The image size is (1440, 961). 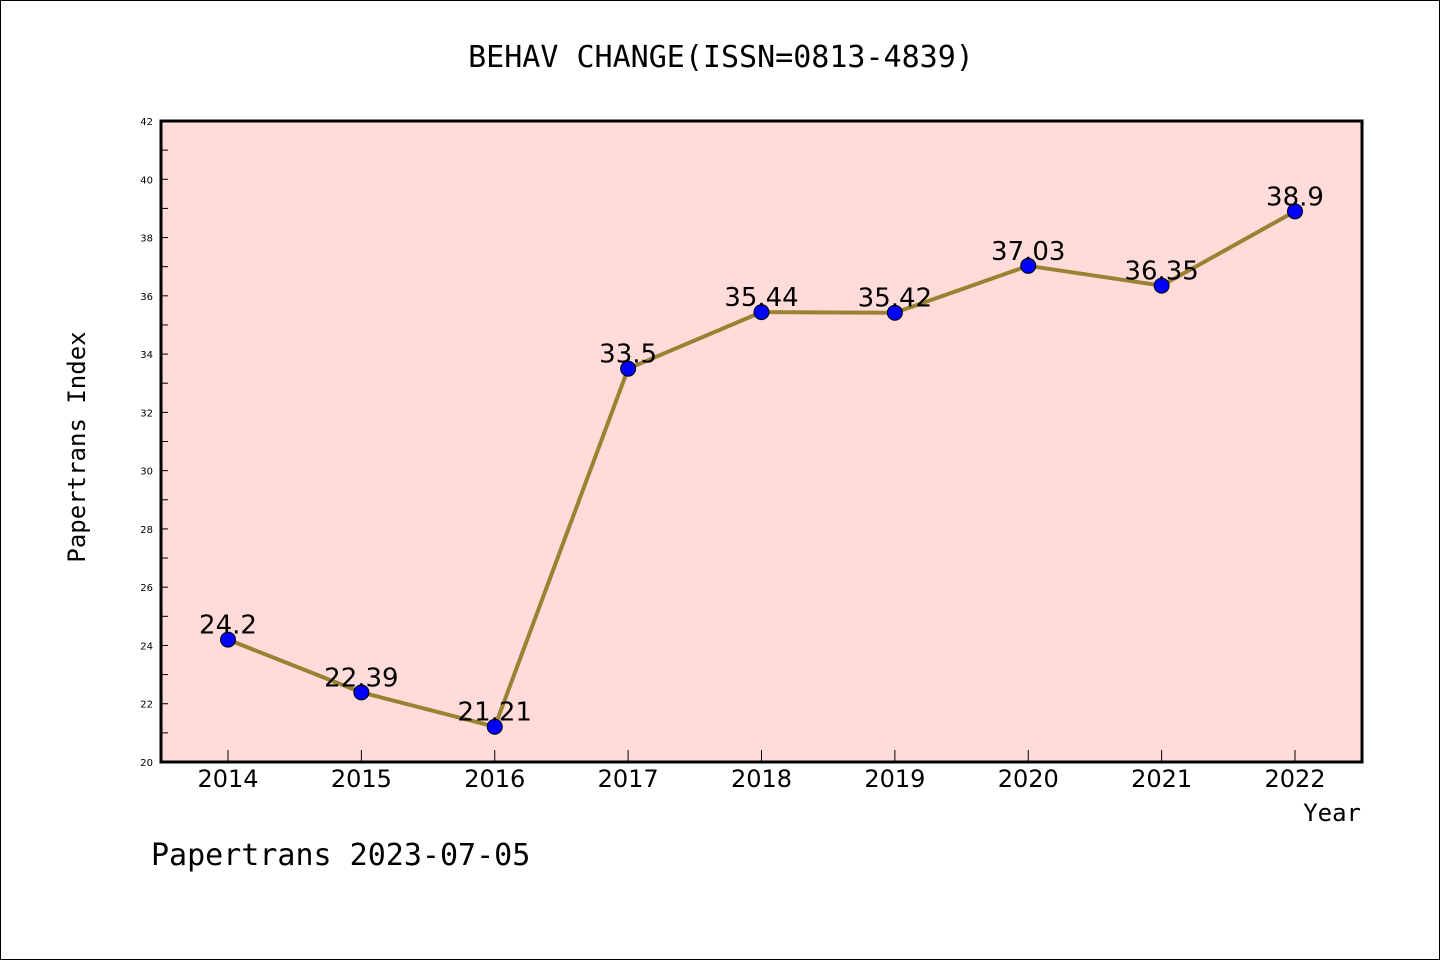 What do you see at coordinates (495, 713) in the screenshot?
I see `data-label: 21.21` at bounding box center [495, 713].